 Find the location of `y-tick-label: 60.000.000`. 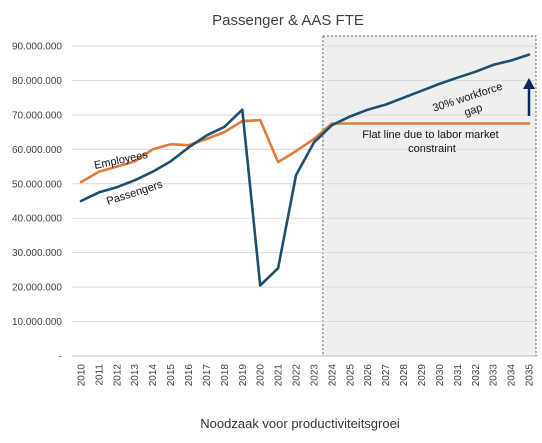

y-tick-label: 60.000.000 is located at coordinates (37, 150).